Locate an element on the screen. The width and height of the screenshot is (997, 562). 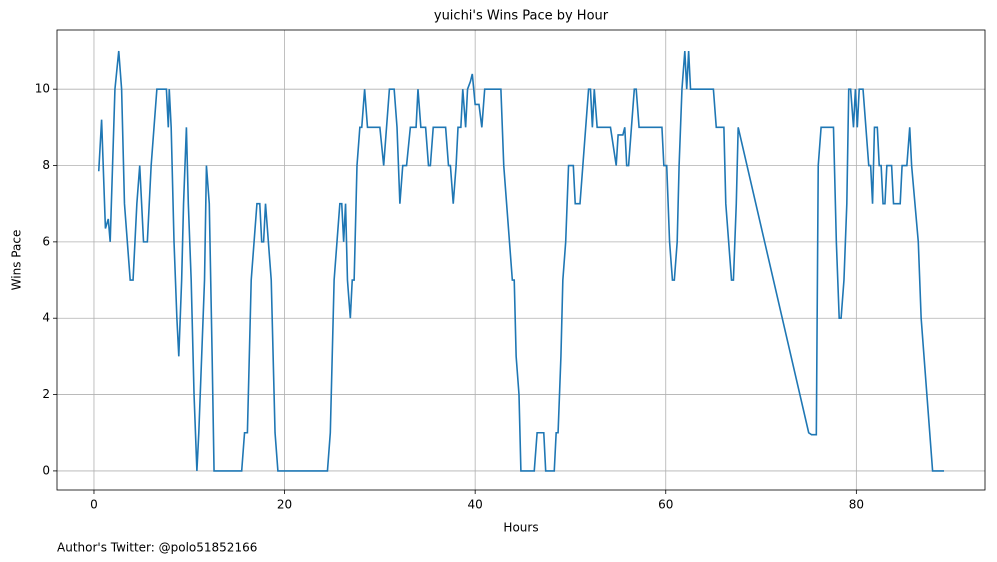
x-tick-label: 80 is located at coordinates (856, 505).